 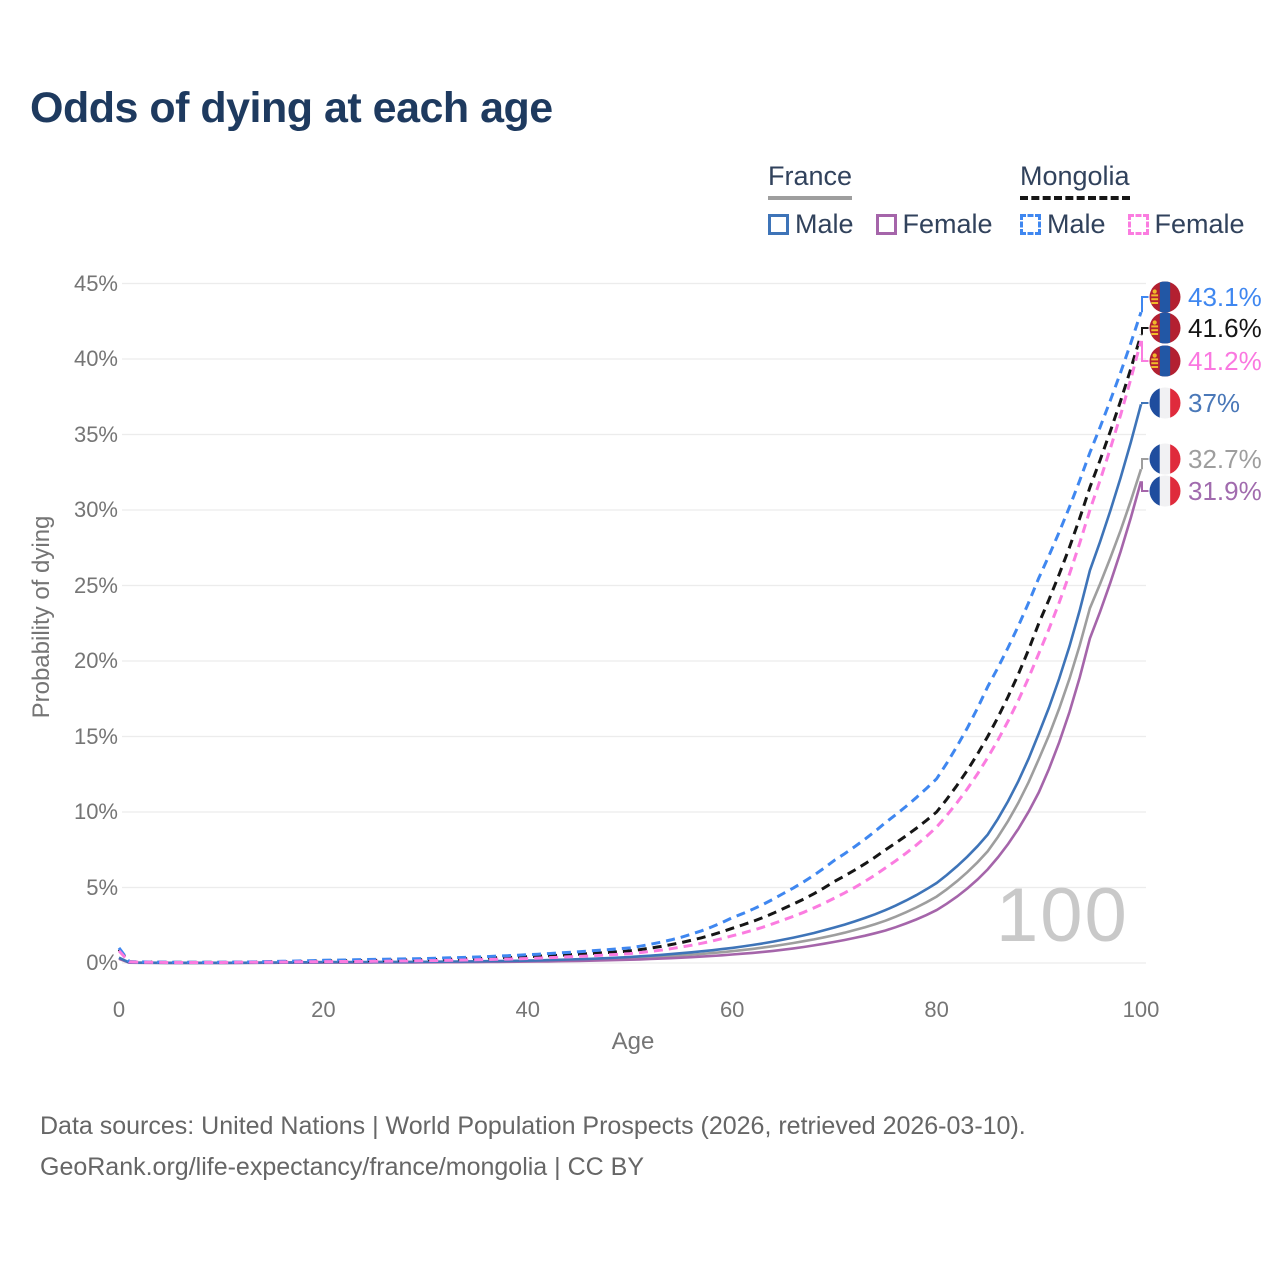 I want to click on age-indicator-watermark: 100, so click(x=1062, y=915).